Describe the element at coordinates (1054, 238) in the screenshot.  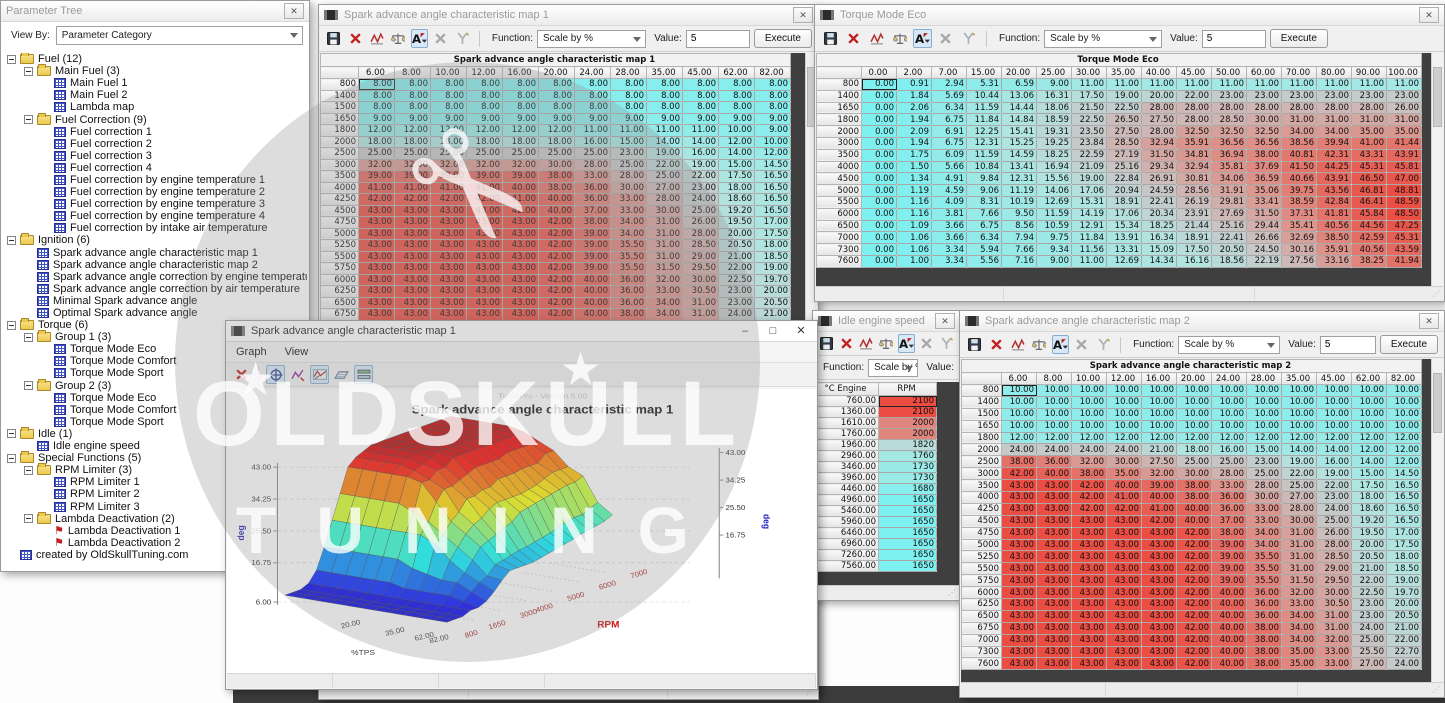
I see `cell: 9.75` at that location.